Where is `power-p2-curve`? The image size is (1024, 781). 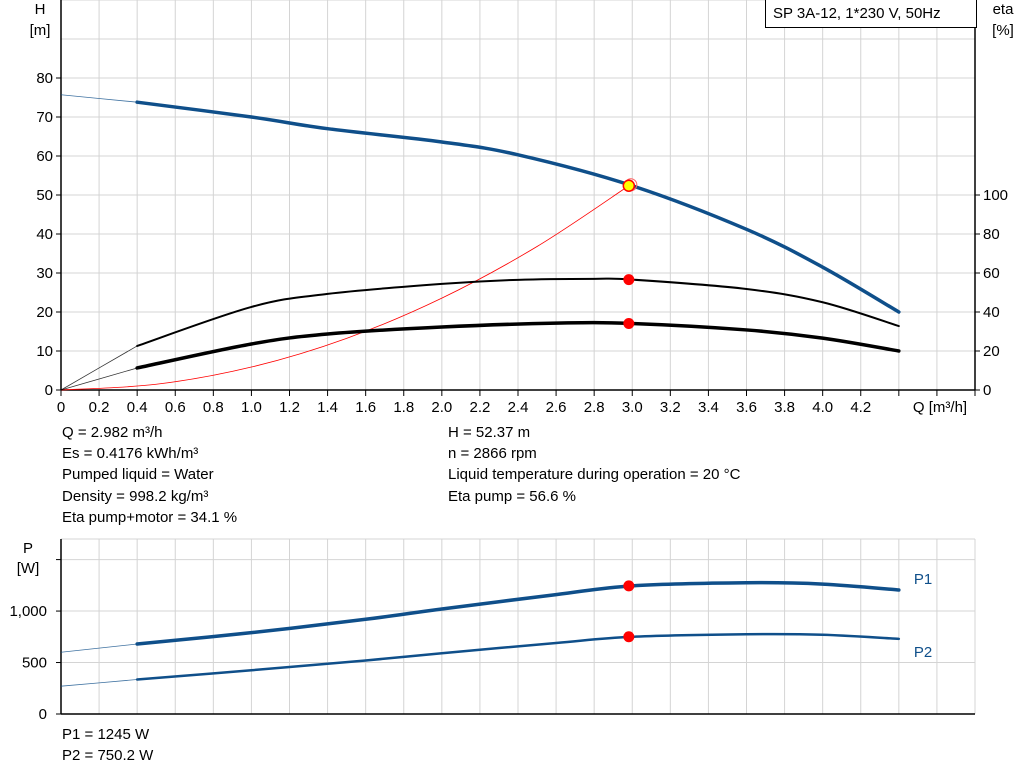
power-p2-curve is located at coordinates (518, 656).